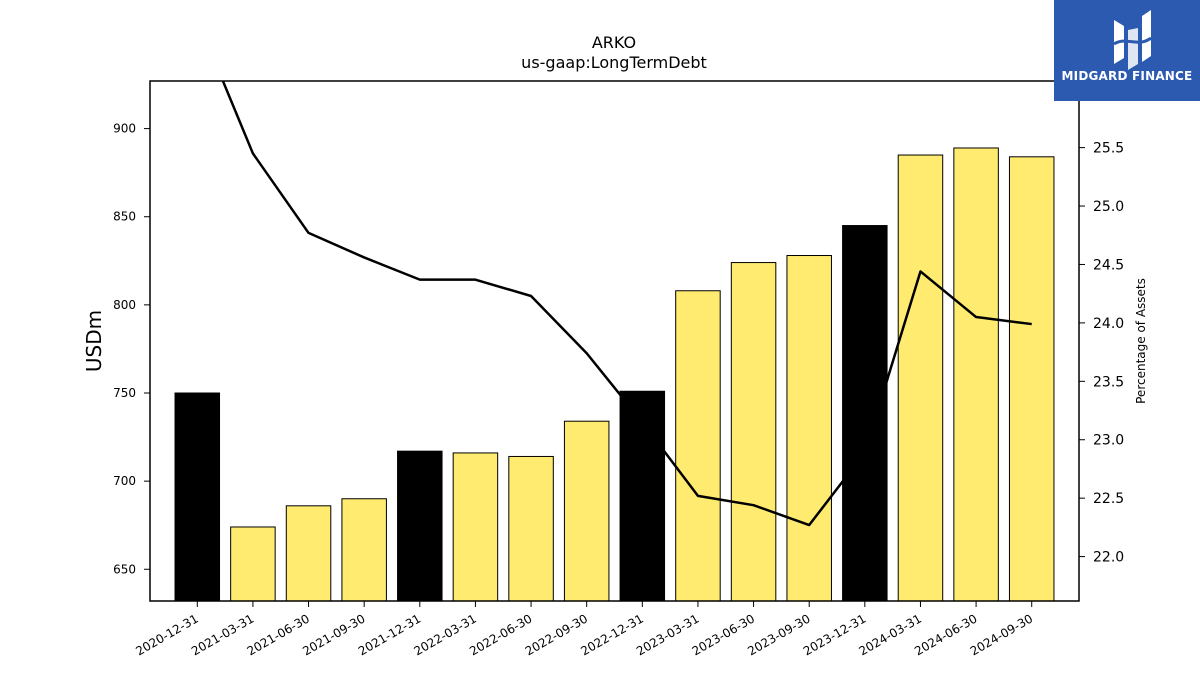  I want to click on x-tick-label: 2024-06-30, so click(945, 634).